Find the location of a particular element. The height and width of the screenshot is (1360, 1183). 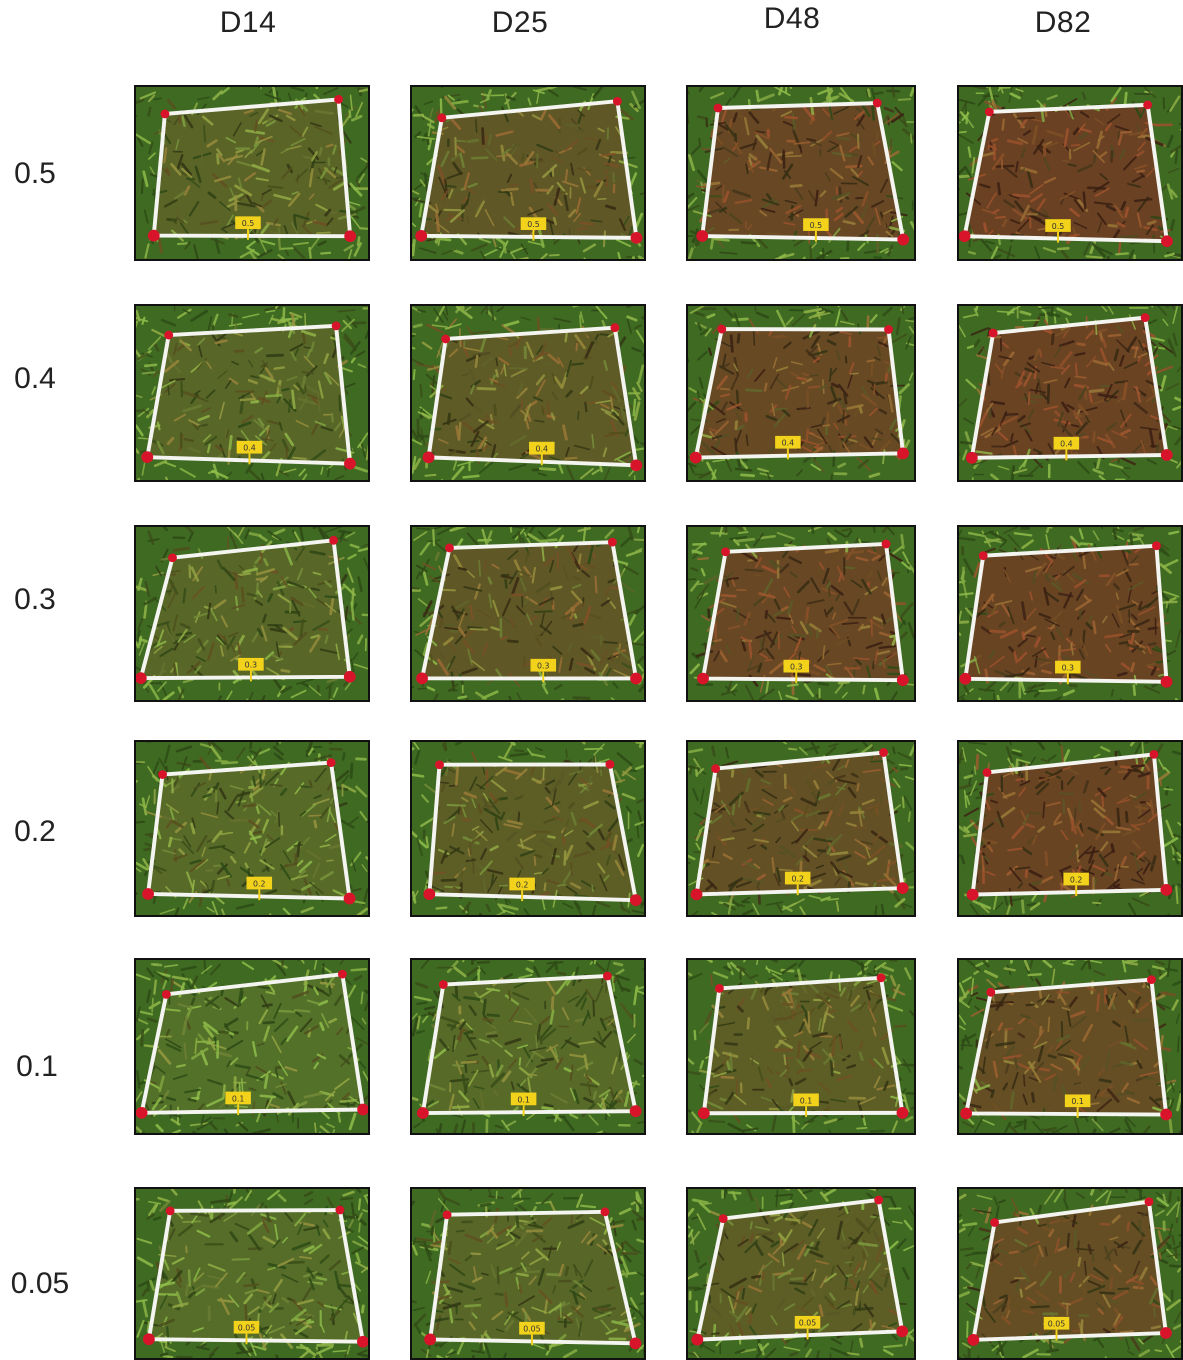

quadrat-photo-d14-0-3: 0.3 is located at coordinates (252, 613).